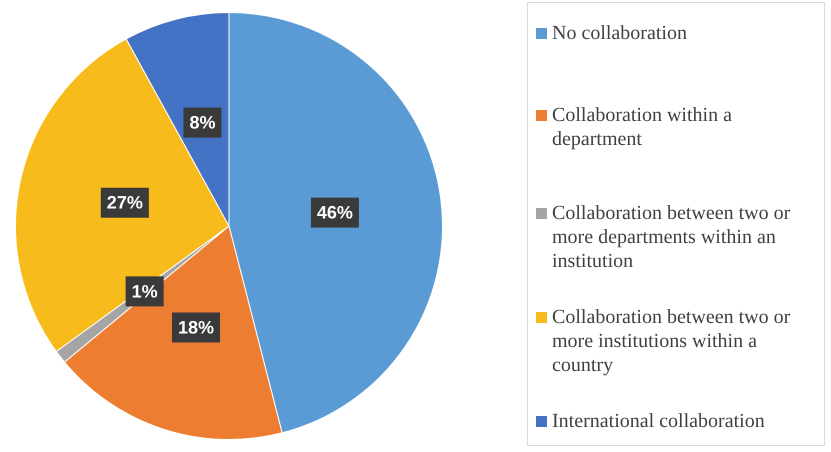 This screenshot has width=831, height=452. Describe the element at coordinates (334, 212) in the screenshot. I see `data-label: 46%` at that location.